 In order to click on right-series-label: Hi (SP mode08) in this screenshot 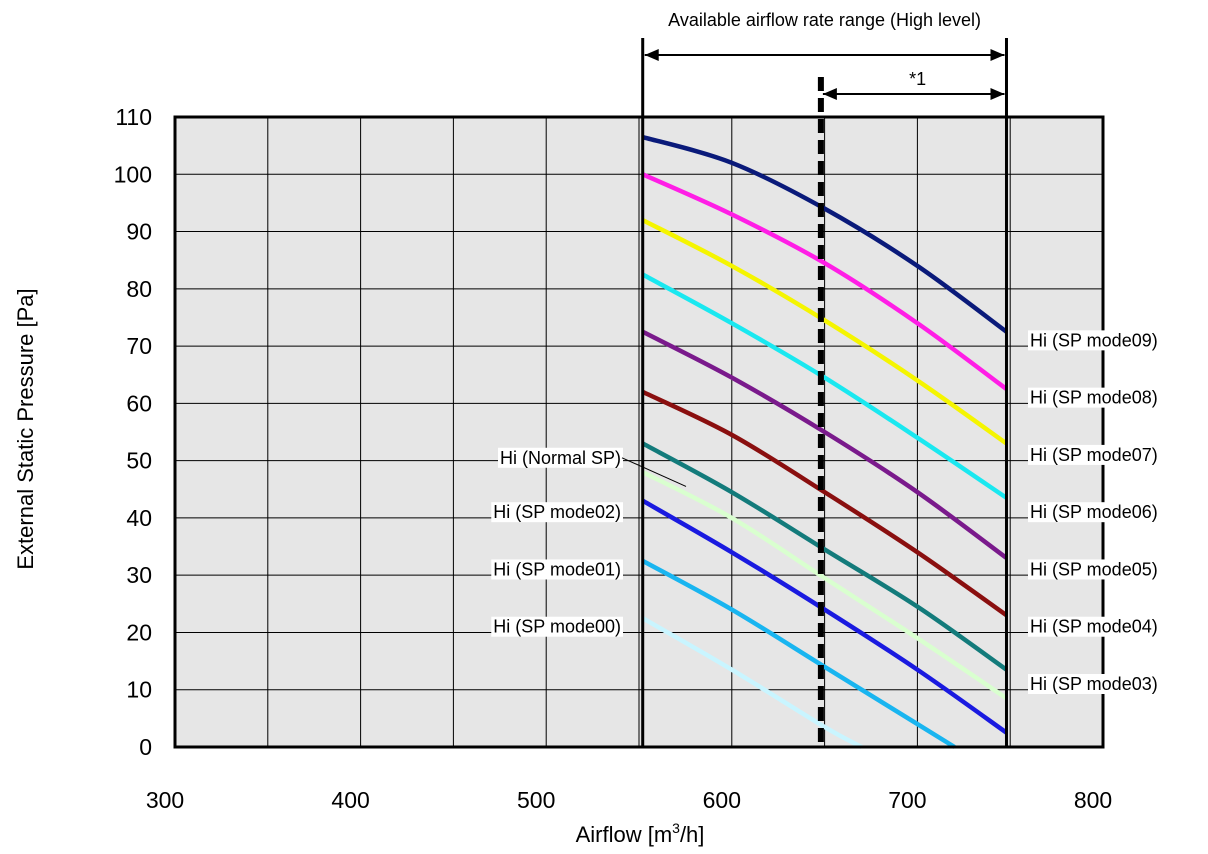, I will do `click(1094, 398)`.